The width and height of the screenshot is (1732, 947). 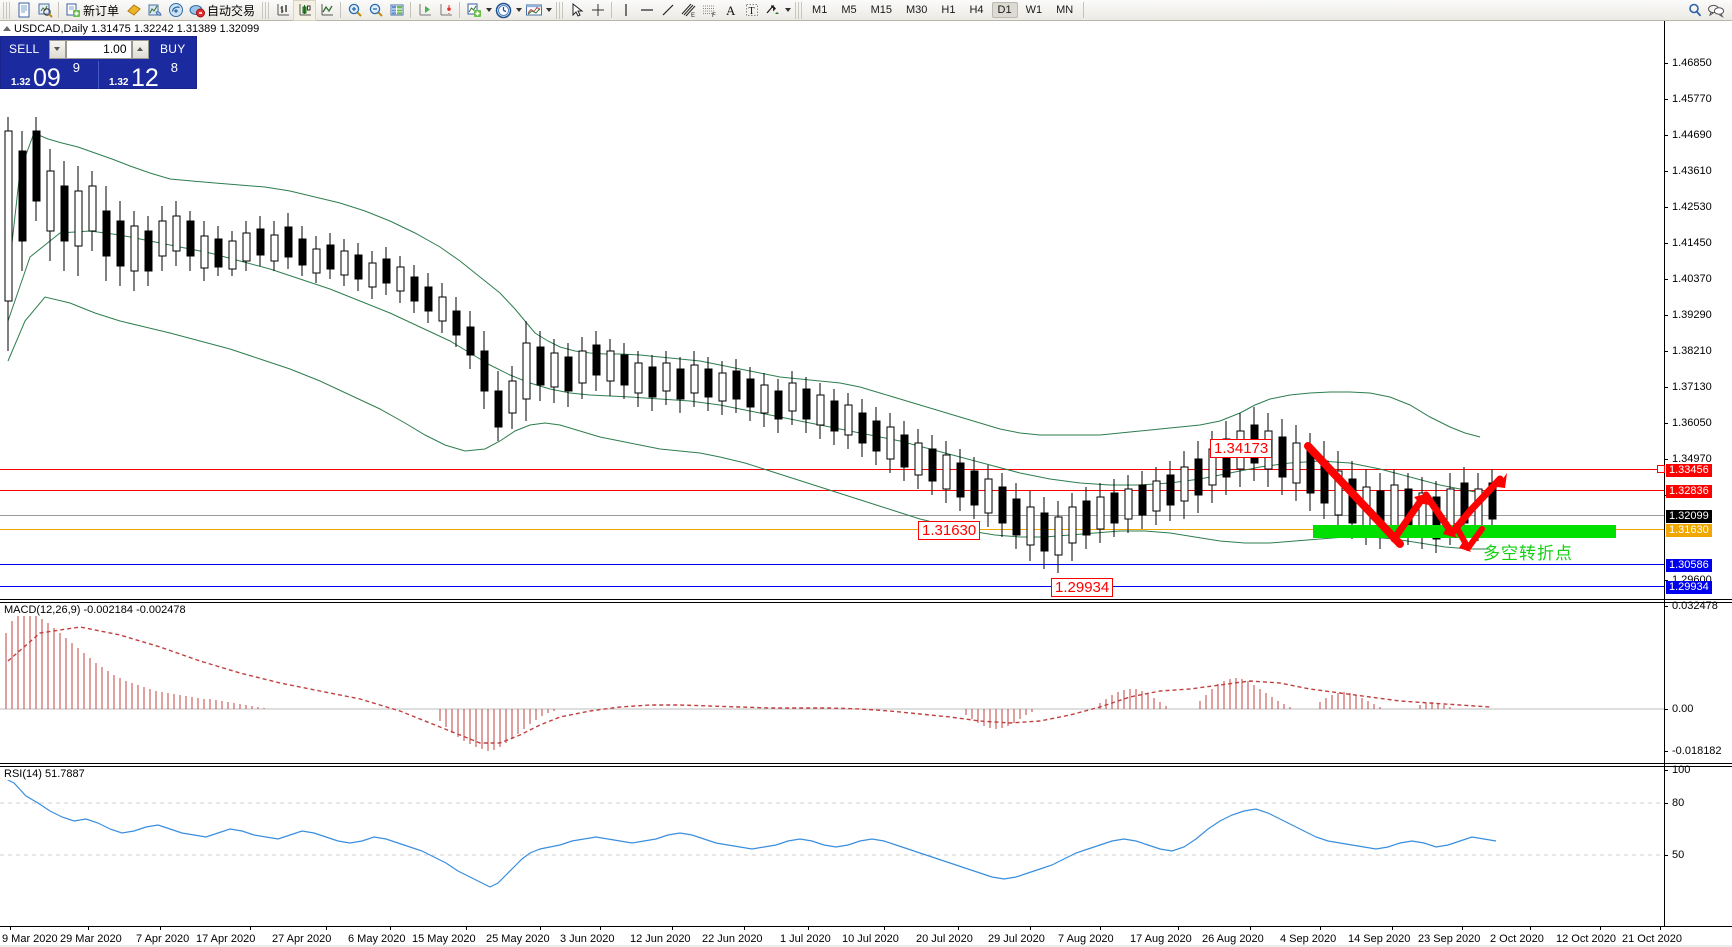 I want to click on volume-decrease-button, so click(x=57, y=49).